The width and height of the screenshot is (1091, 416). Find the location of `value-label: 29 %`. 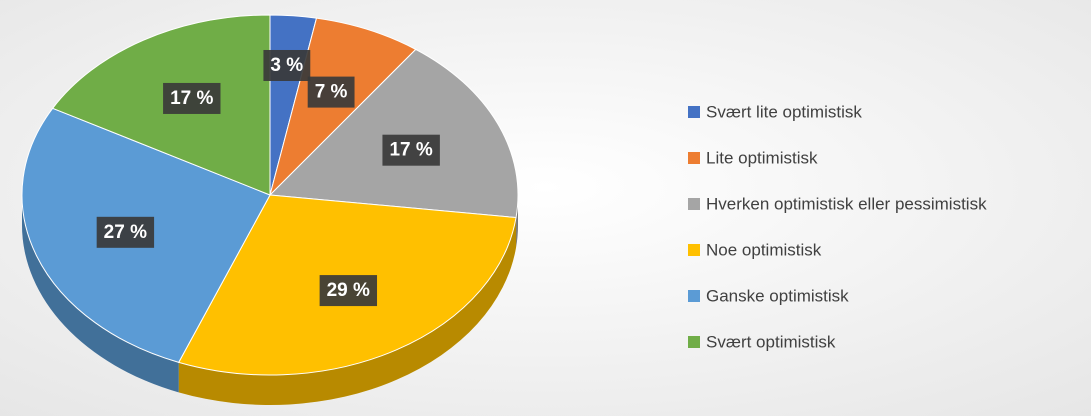

value-label: 29 % is located at coordinates (348, 290).